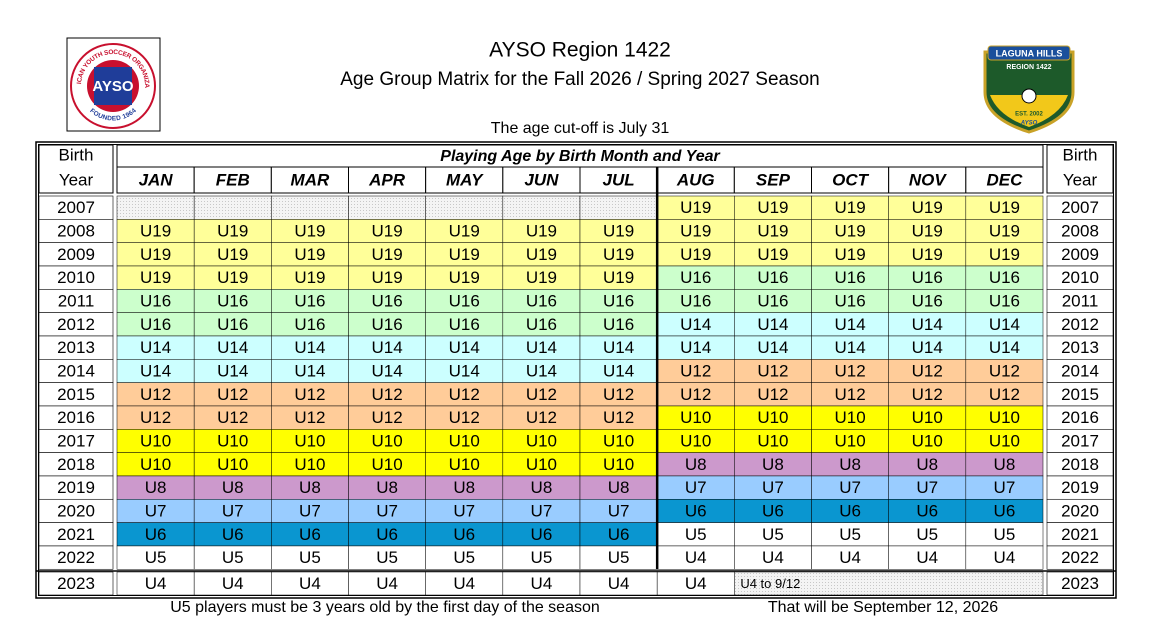 The width and height of the screenshot is (1156, 632). What do you see at coordinates (1080, 583) in the screenshot?
I see `year-label: 2023` at bounding box center [1080, 583].